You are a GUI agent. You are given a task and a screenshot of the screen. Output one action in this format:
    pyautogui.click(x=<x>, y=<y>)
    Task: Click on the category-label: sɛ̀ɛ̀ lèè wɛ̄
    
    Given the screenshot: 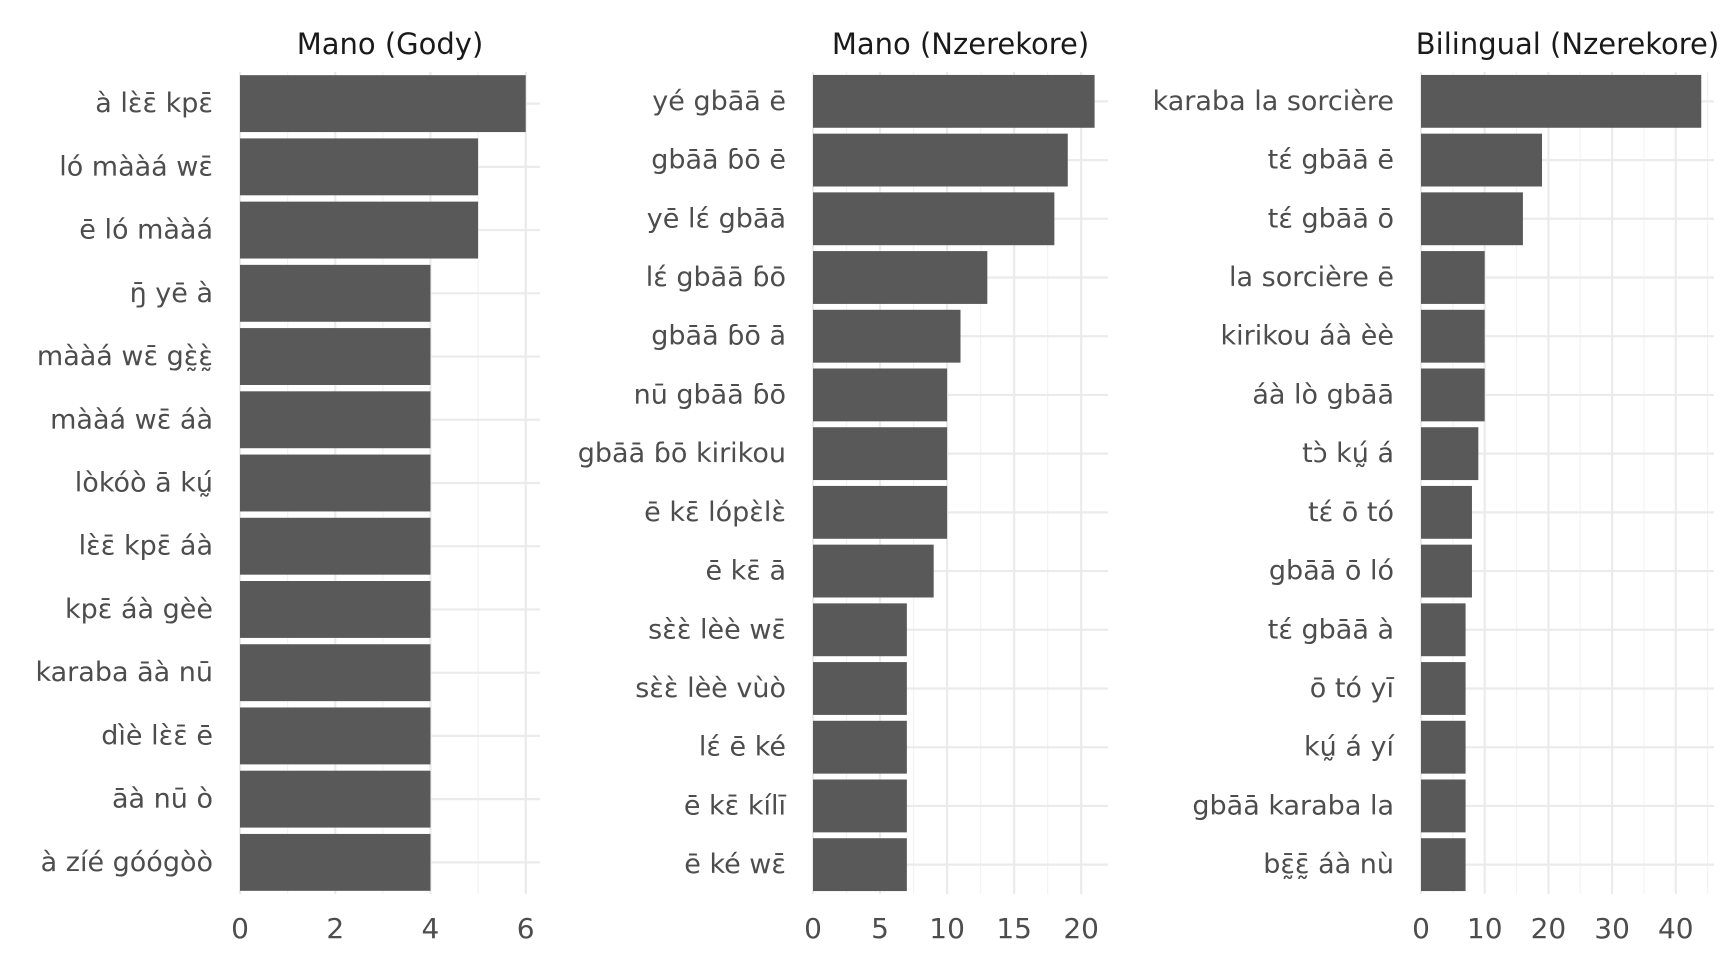 What is the action you would take?
    pyautogui.click(x=717, y=629)
    